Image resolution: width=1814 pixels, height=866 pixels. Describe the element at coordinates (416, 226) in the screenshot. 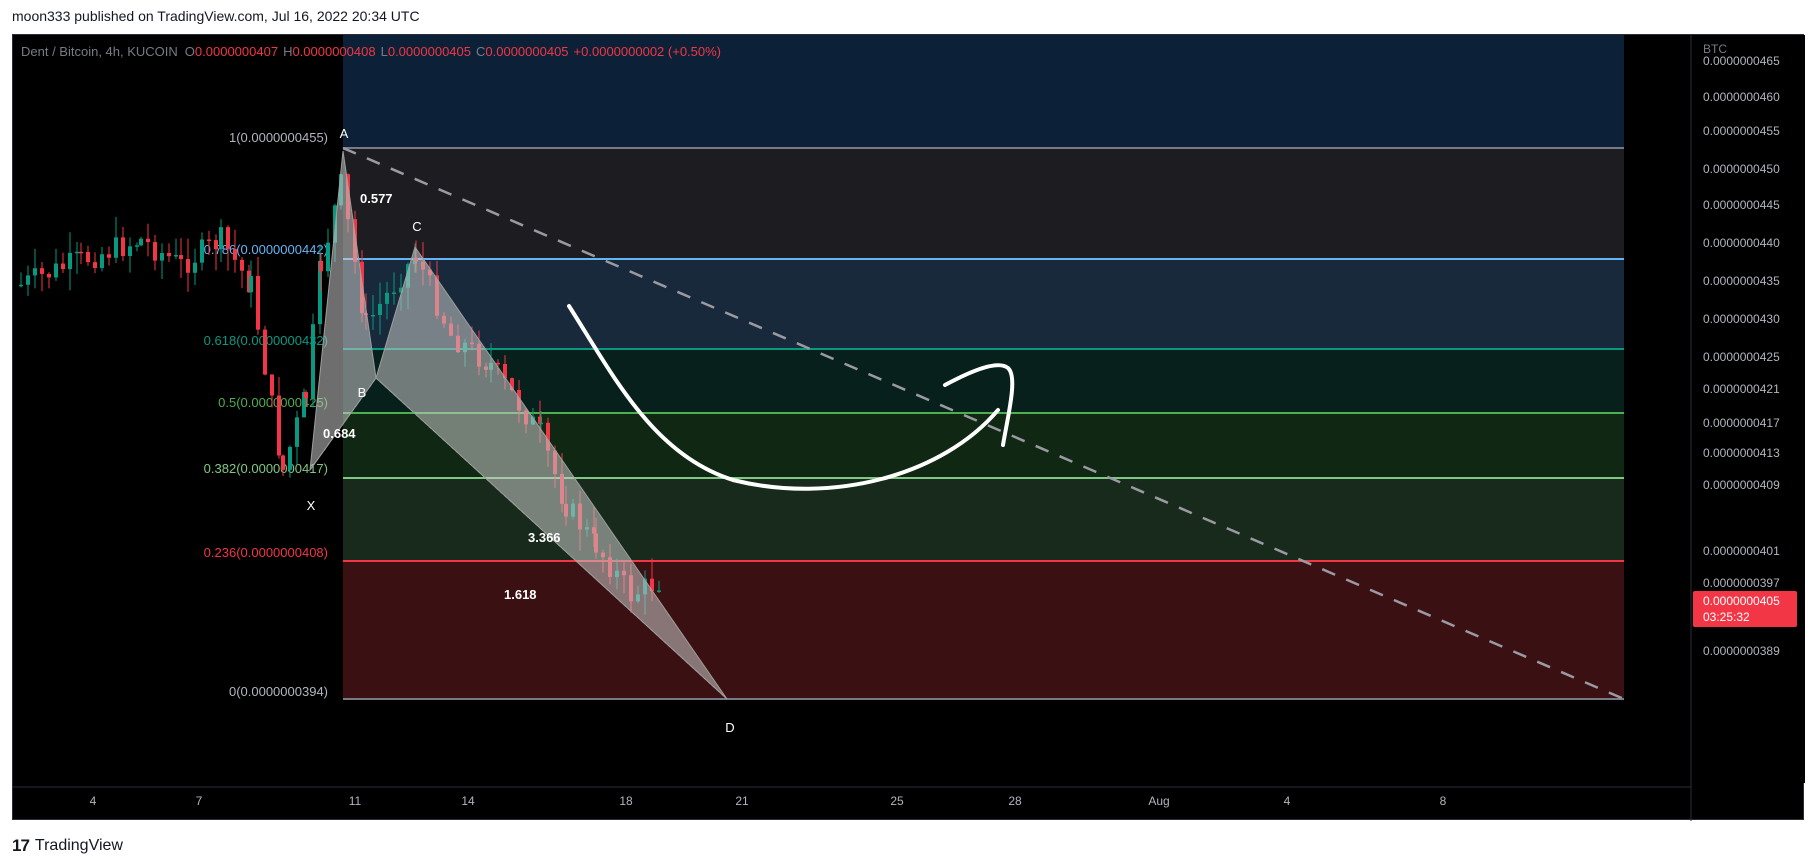

I see `point-label-c: C` at that location.